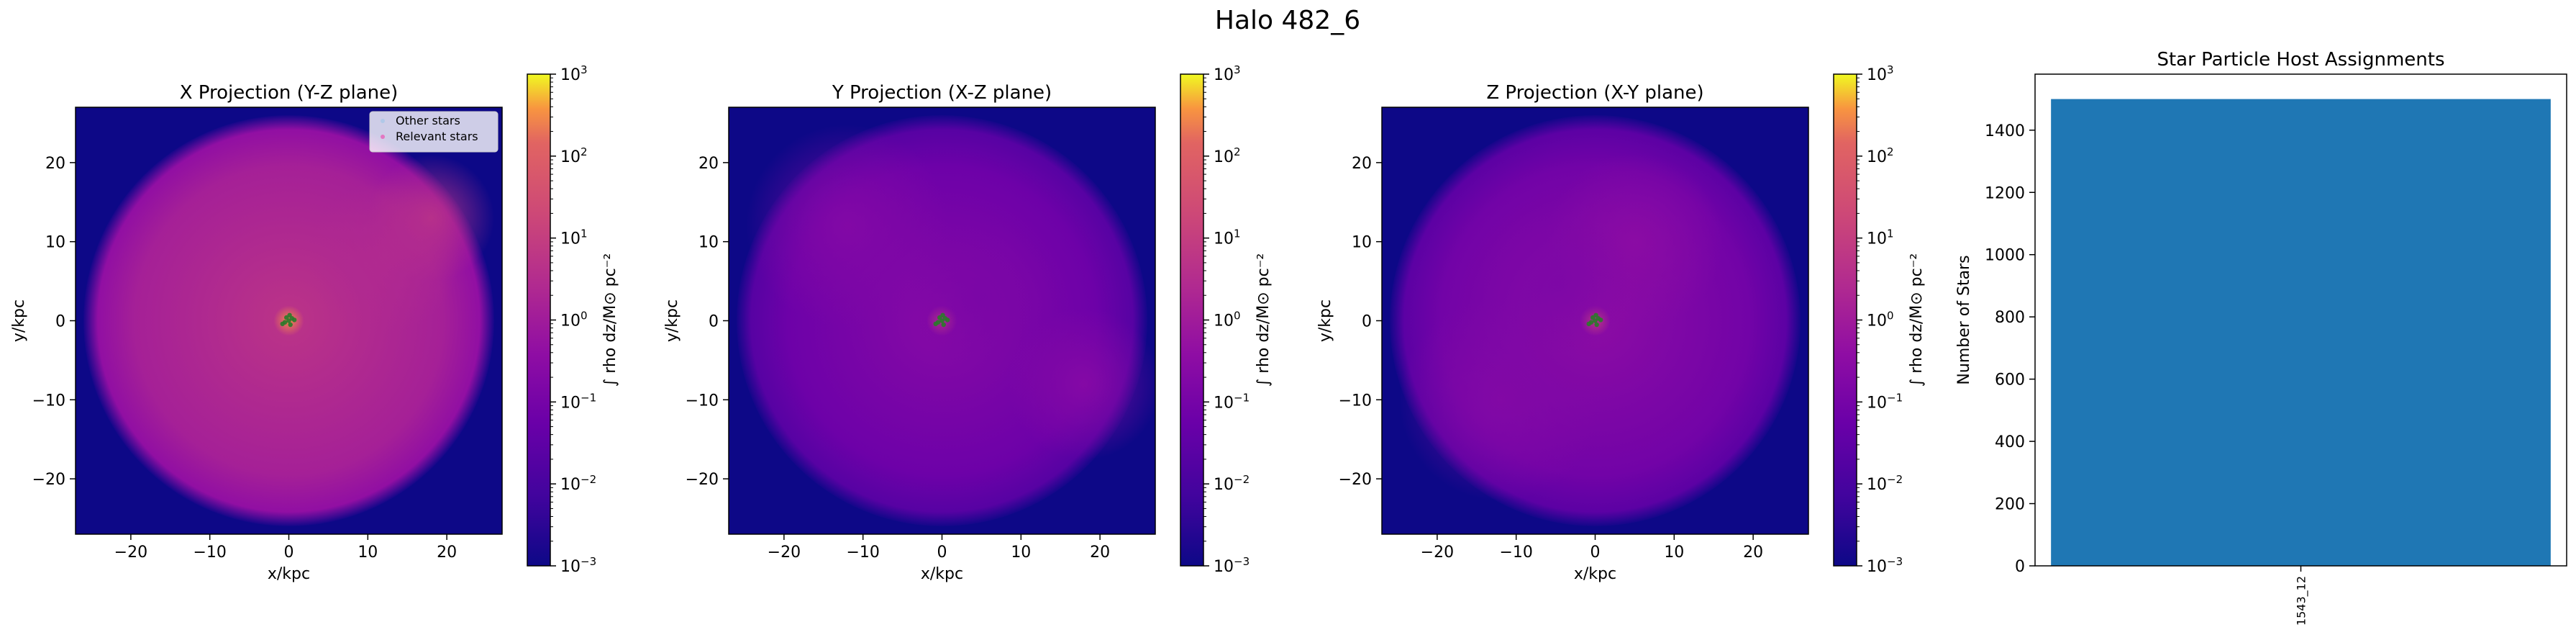  Describe the element at coordinates (2010, 380) in the screenshot. I see `y-tick-label: 600` at that location.